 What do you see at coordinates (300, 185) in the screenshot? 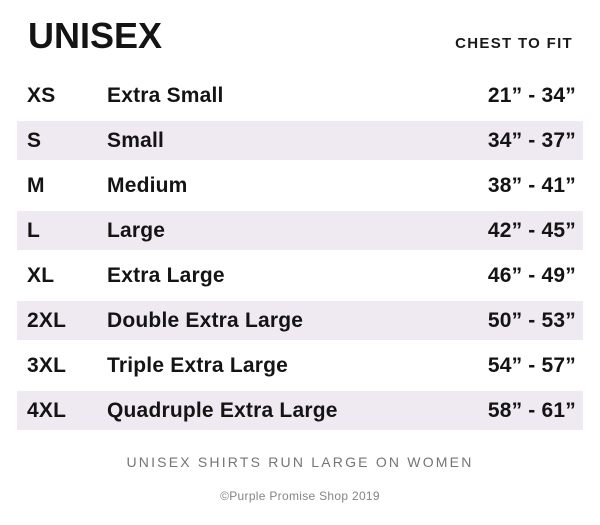
I see `table-row-m: M Medium 38” - 41”` at bounding box center [300, 185].